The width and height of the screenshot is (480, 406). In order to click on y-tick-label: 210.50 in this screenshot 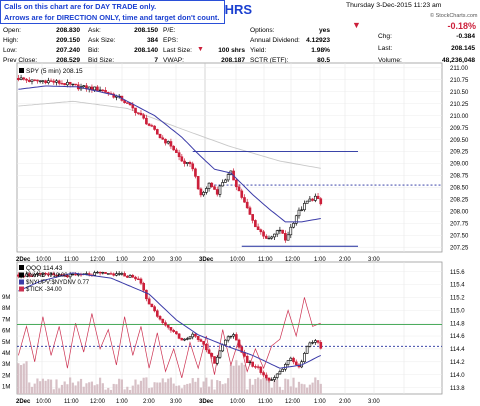, I will do `click(459, 93)`.